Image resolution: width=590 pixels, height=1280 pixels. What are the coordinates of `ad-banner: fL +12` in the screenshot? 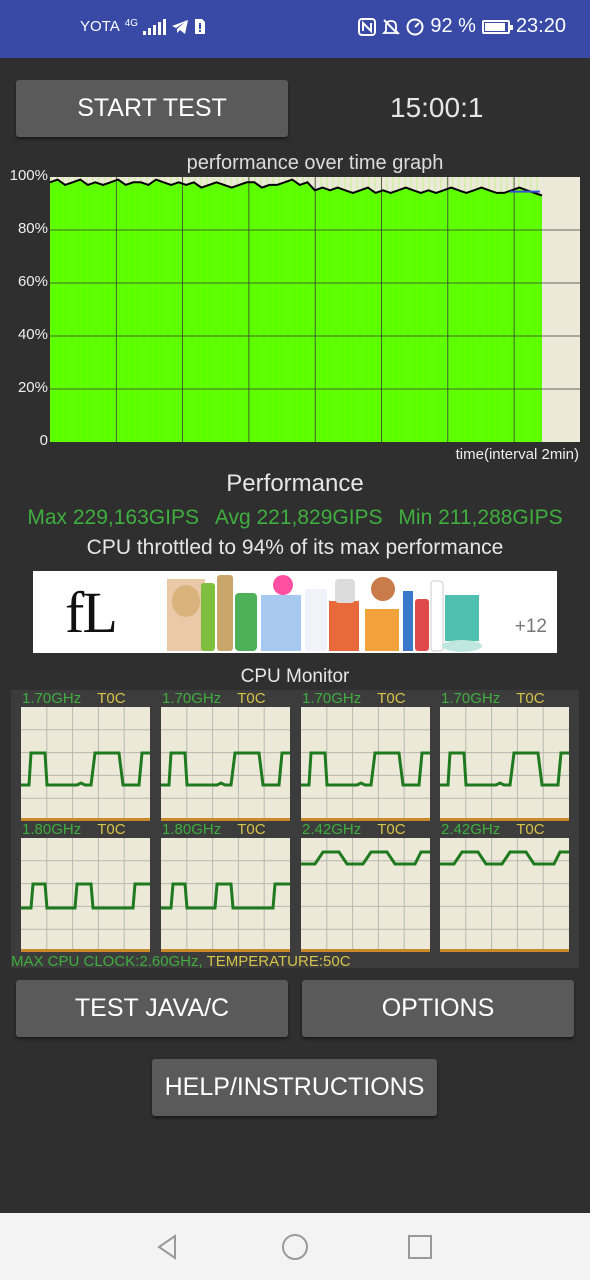 It's located at (295, 612).